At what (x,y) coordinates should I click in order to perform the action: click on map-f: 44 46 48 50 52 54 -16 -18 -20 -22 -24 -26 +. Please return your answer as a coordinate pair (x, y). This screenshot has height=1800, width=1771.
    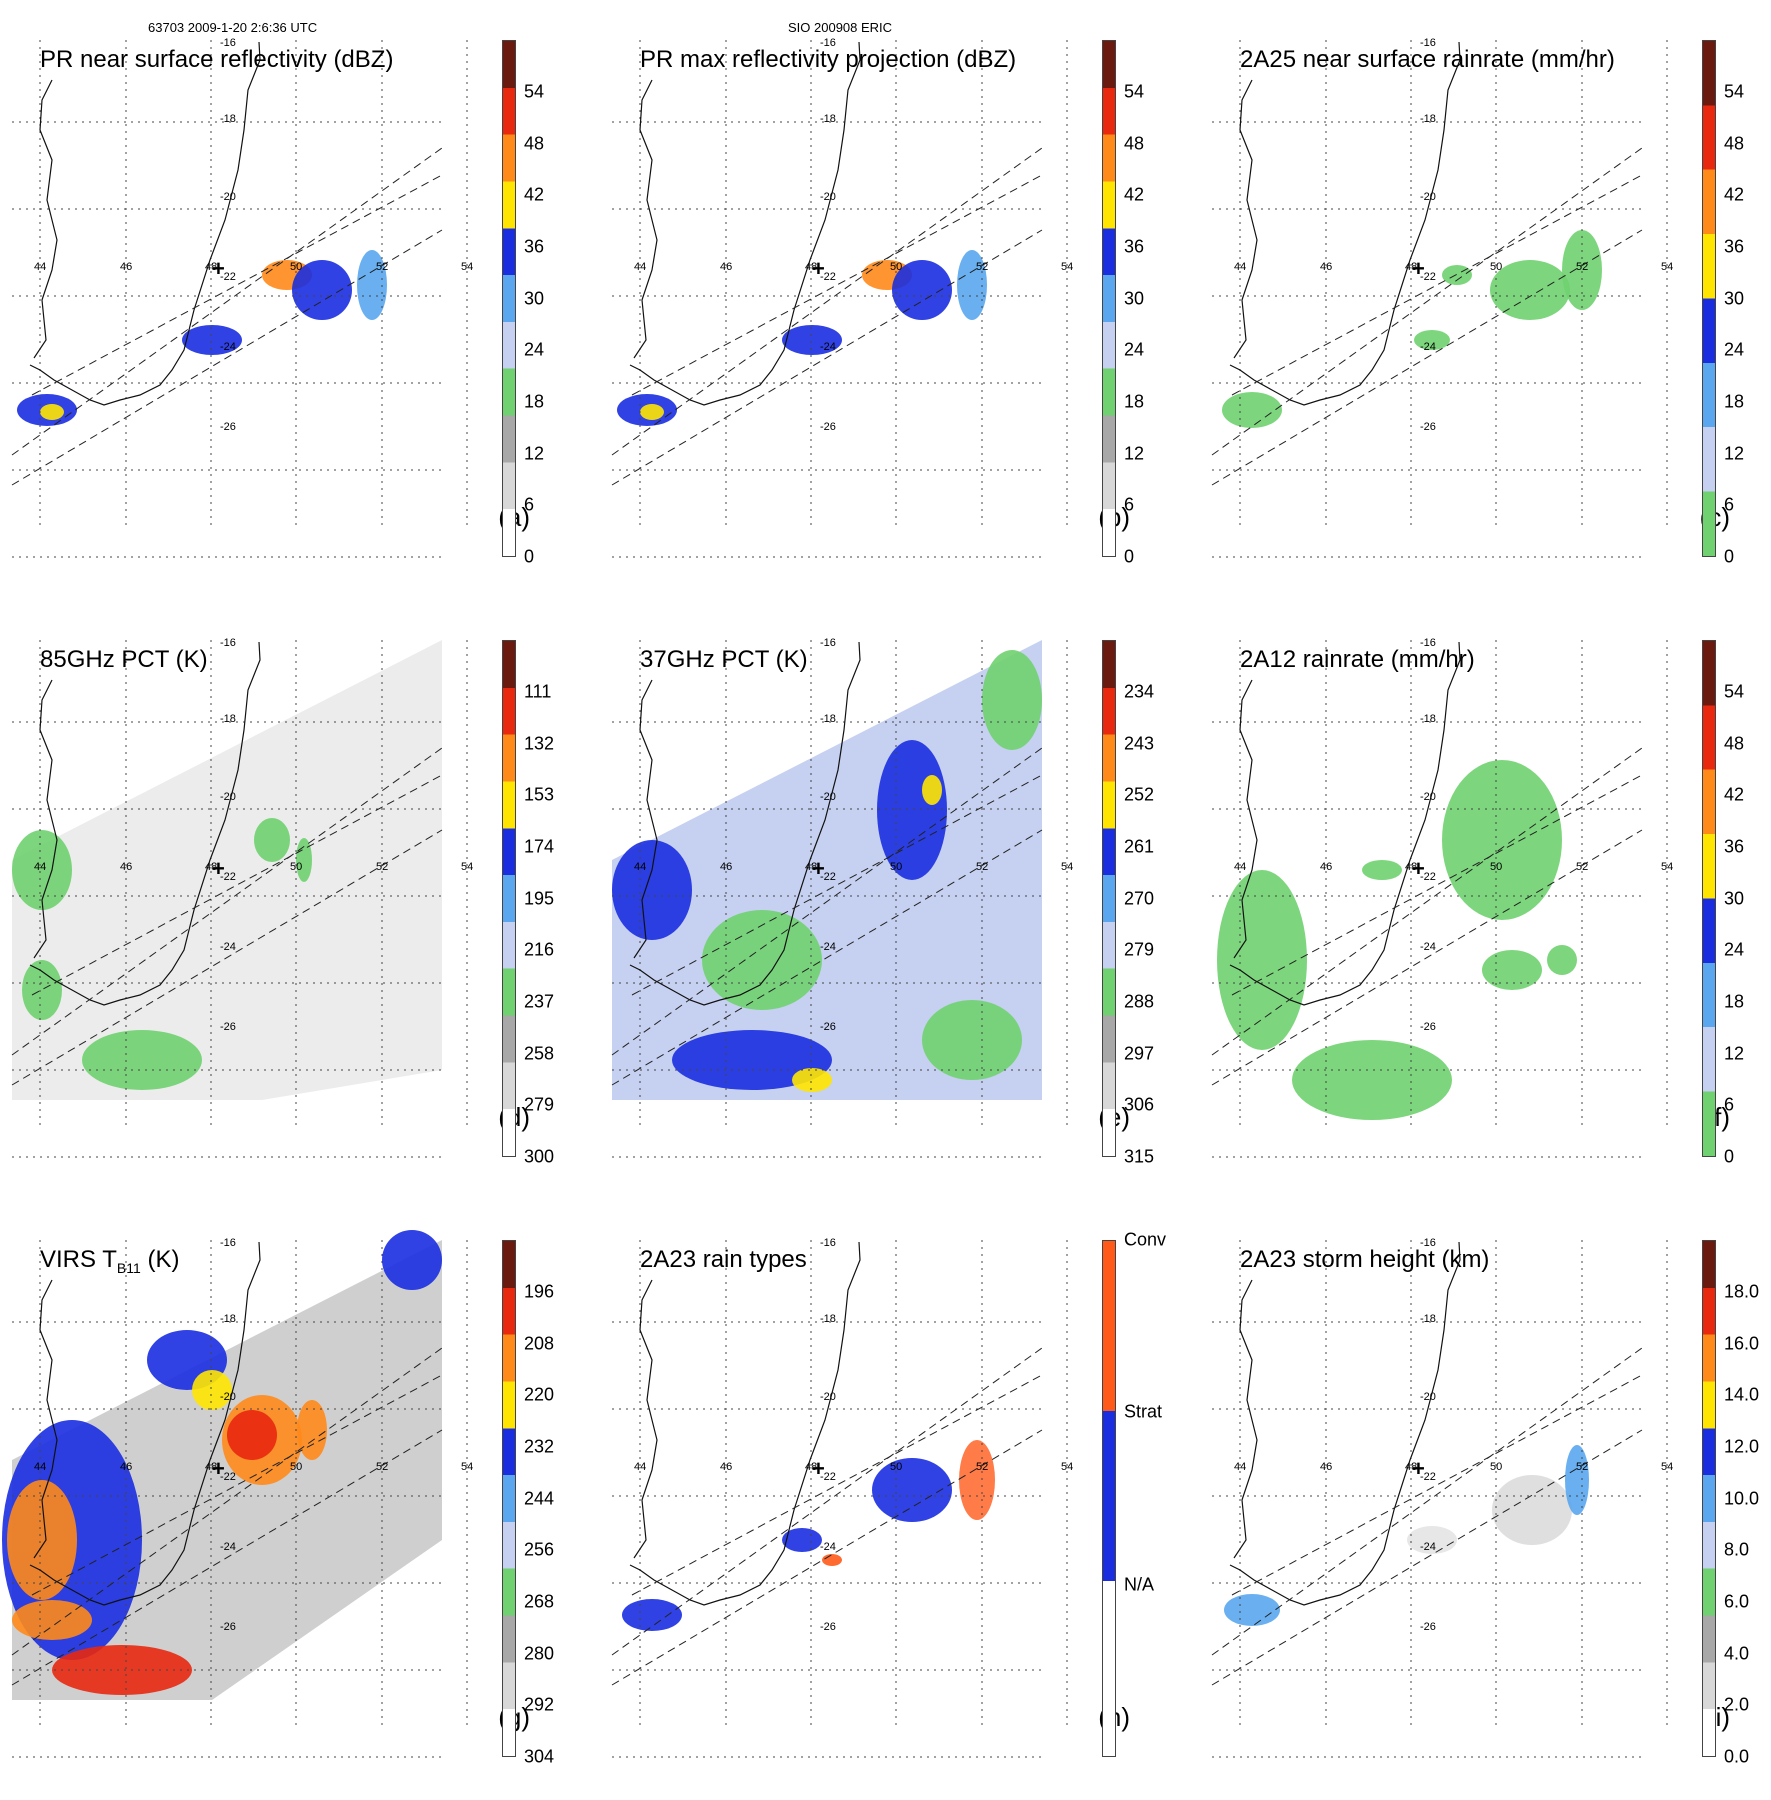
    Looking at the image, I should click on (1442, 897).